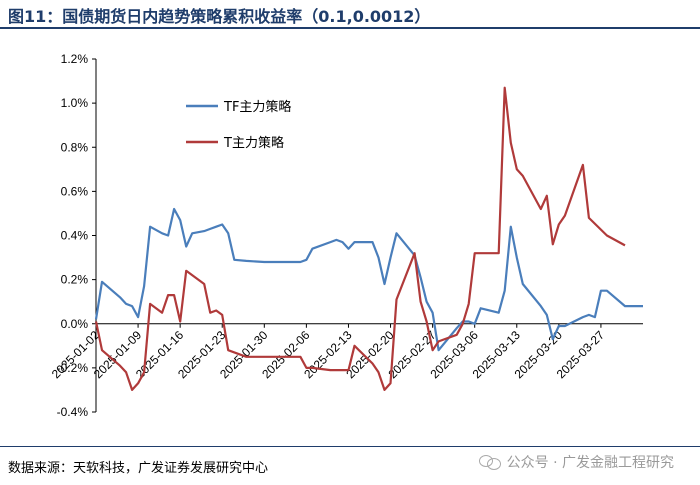  I want to click on y-tick-label: 0.0%, so click(75, 324).